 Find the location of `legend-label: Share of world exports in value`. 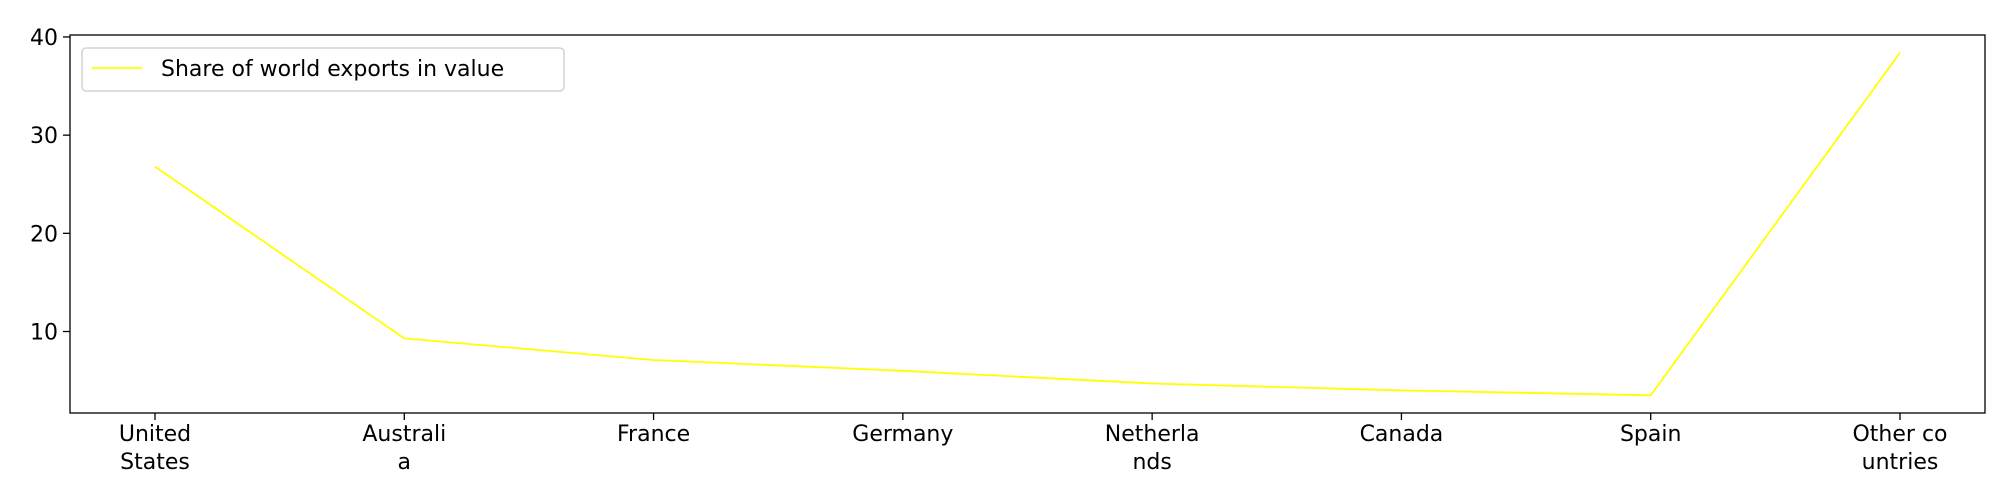

legend-label: Share of world exports in value is located at coordinates (332, 69).